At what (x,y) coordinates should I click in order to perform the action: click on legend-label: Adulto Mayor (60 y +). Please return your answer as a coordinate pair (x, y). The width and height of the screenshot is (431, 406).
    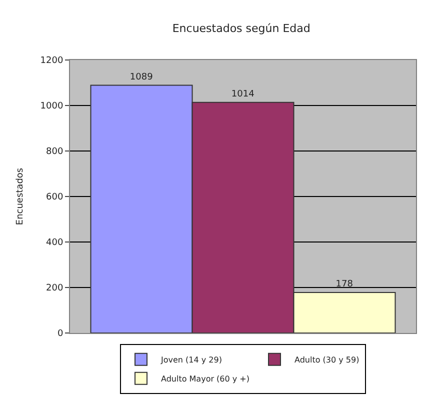
    Looking at the image, I should click on (205, 379).